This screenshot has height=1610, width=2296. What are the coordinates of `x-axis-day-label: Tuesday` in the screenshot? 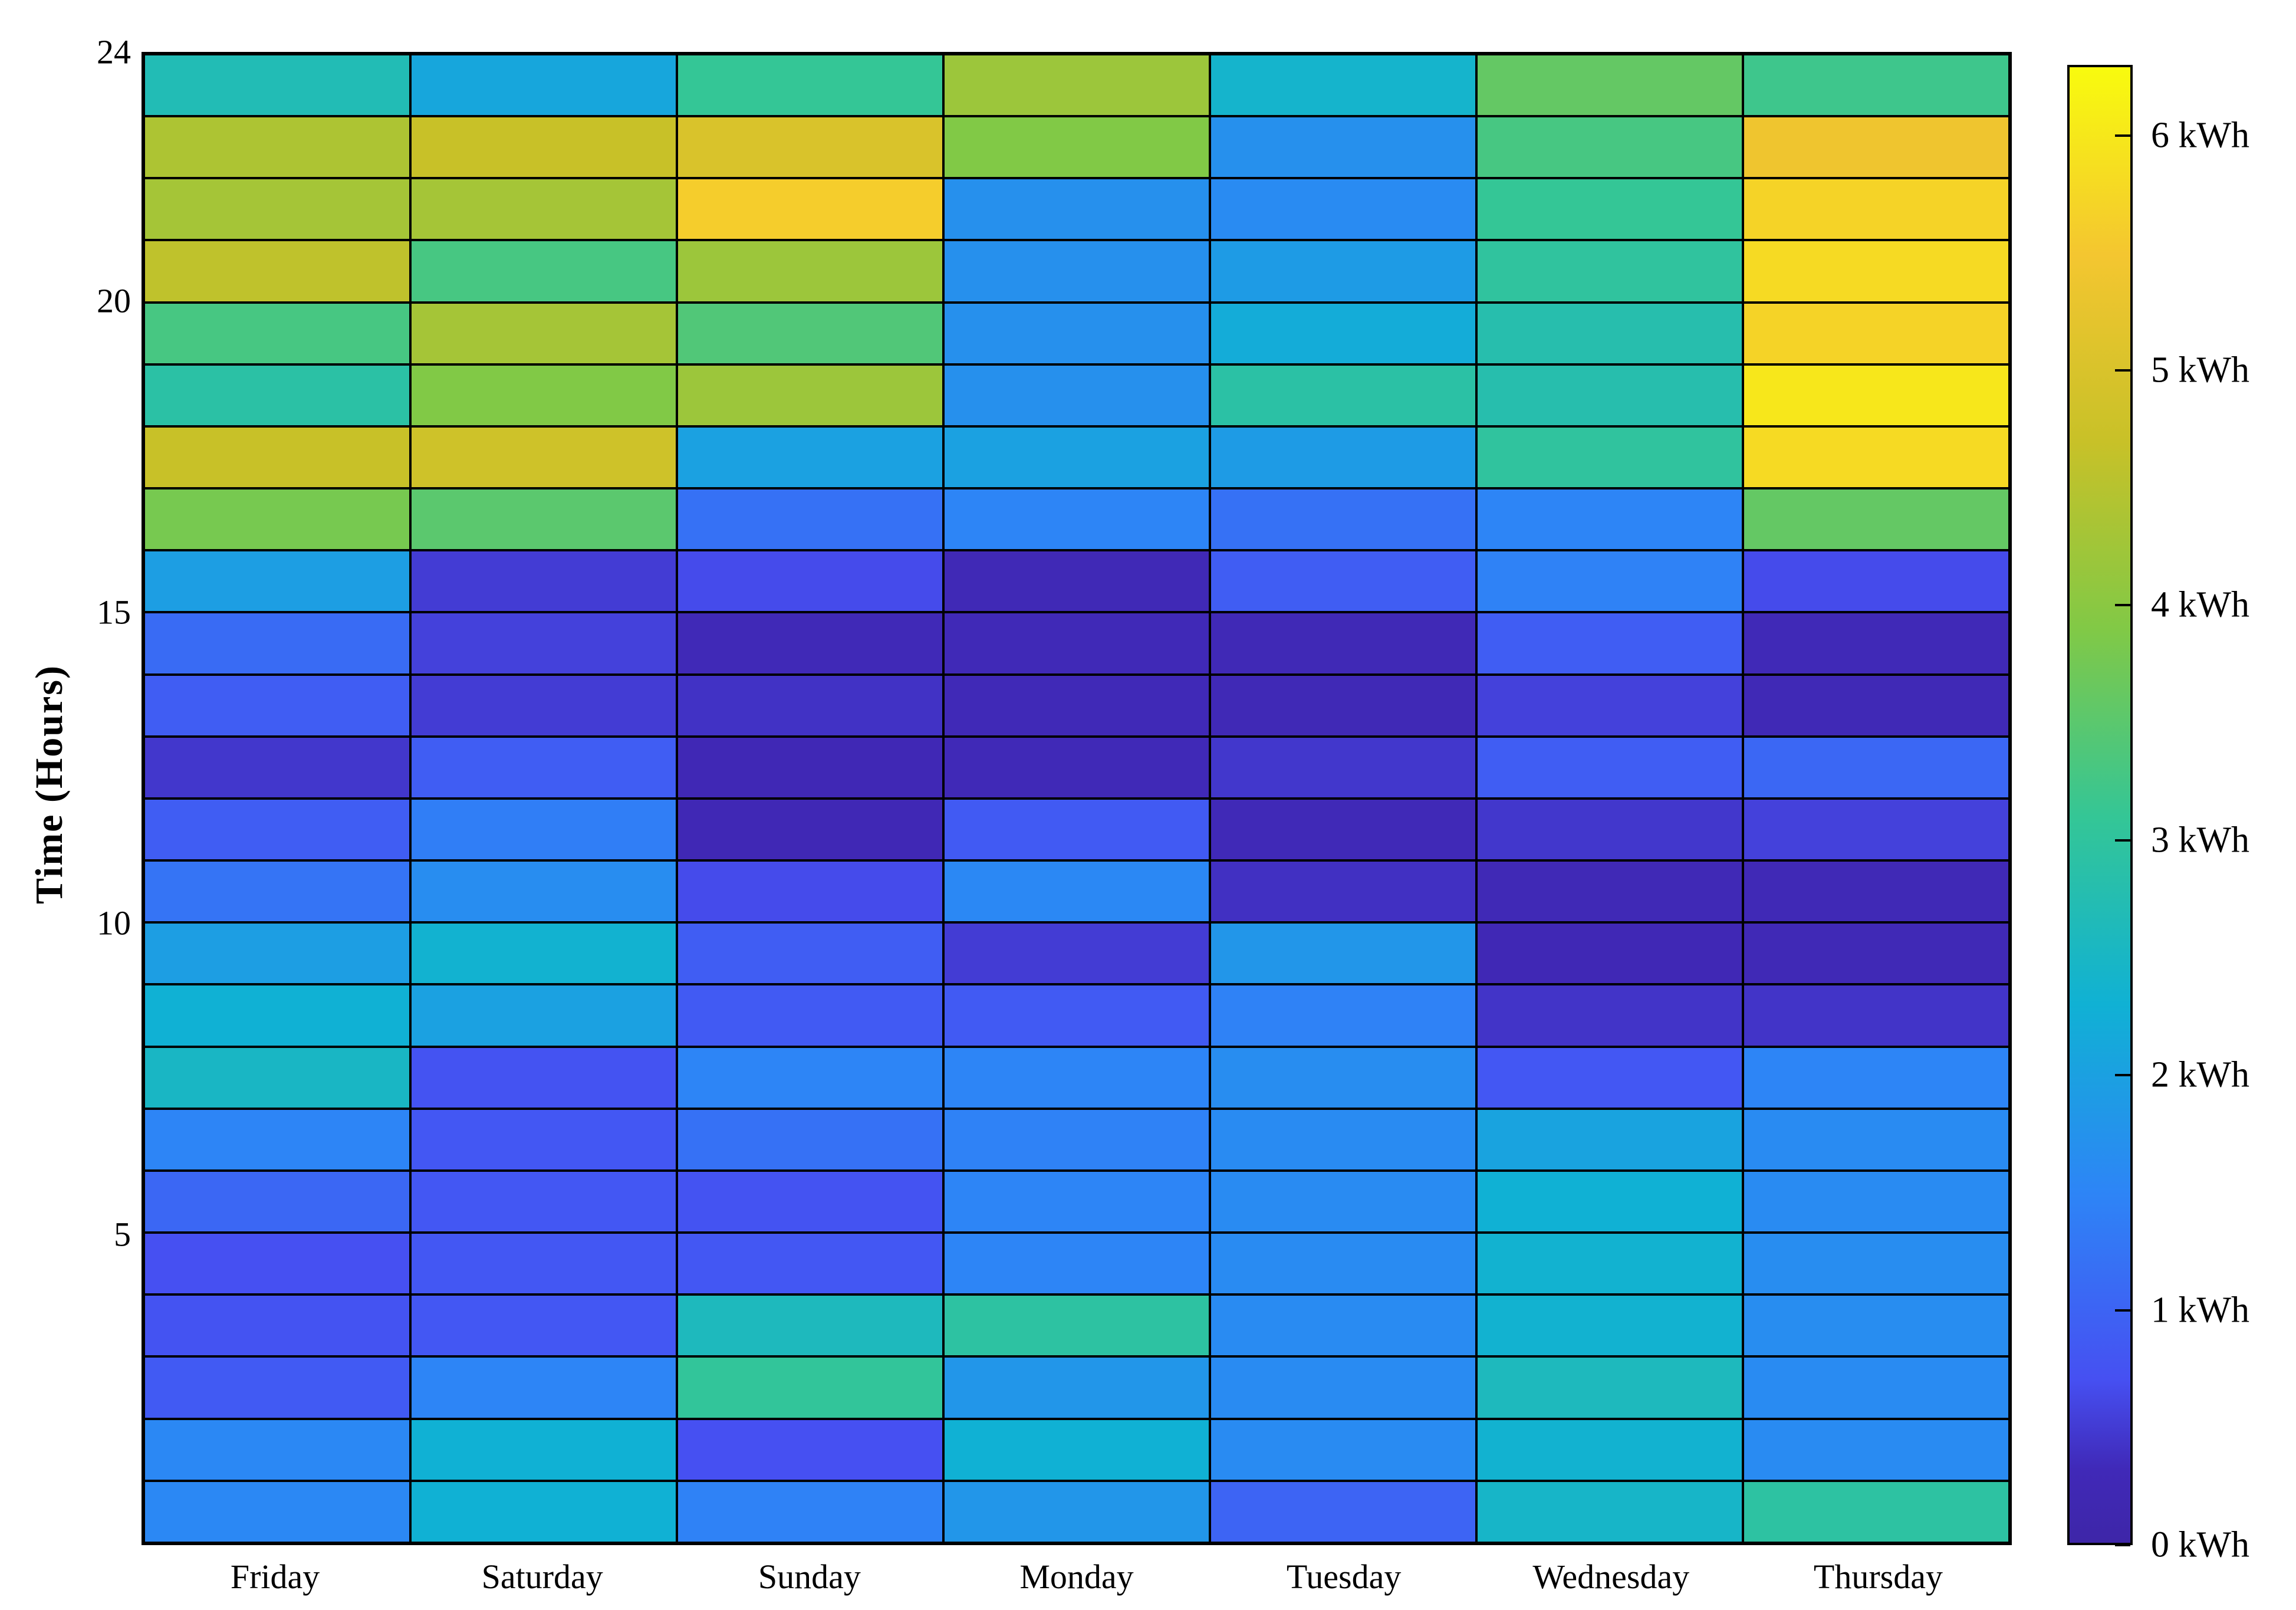 It's located at (1344, 1577).